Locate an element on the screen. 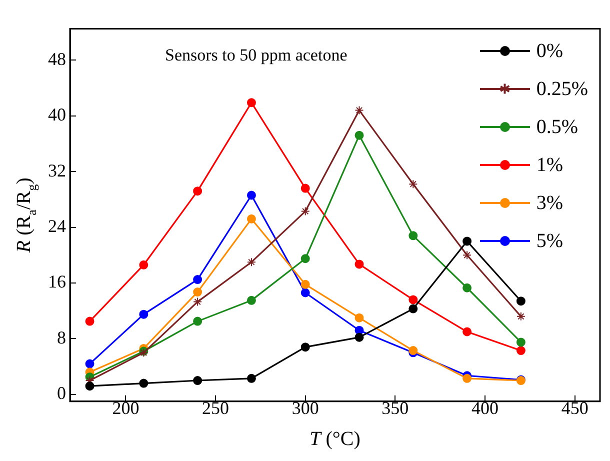 This screenshot has width=610, height=461. legend-label: 0% is located at coordinates (549, 51).